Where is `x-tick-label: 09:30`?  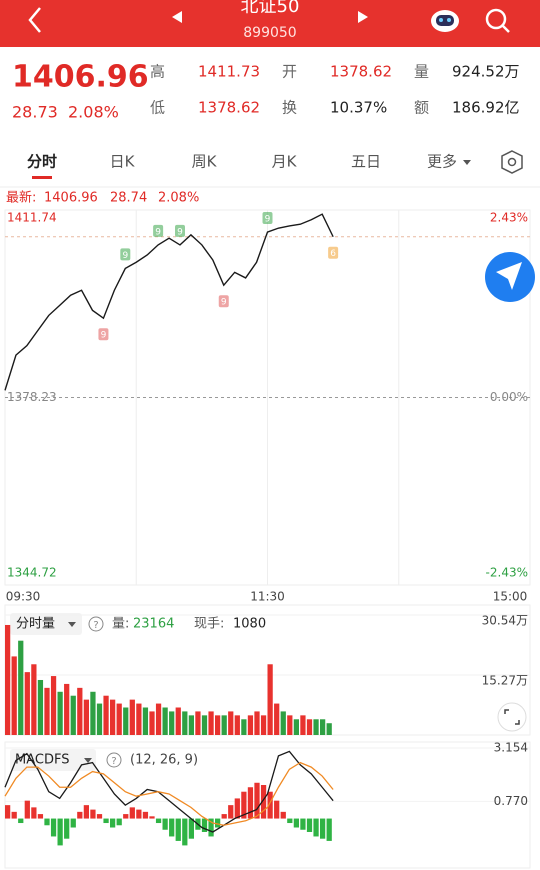 x-tick-label: 09:30 is located at coordinates (23, 597).